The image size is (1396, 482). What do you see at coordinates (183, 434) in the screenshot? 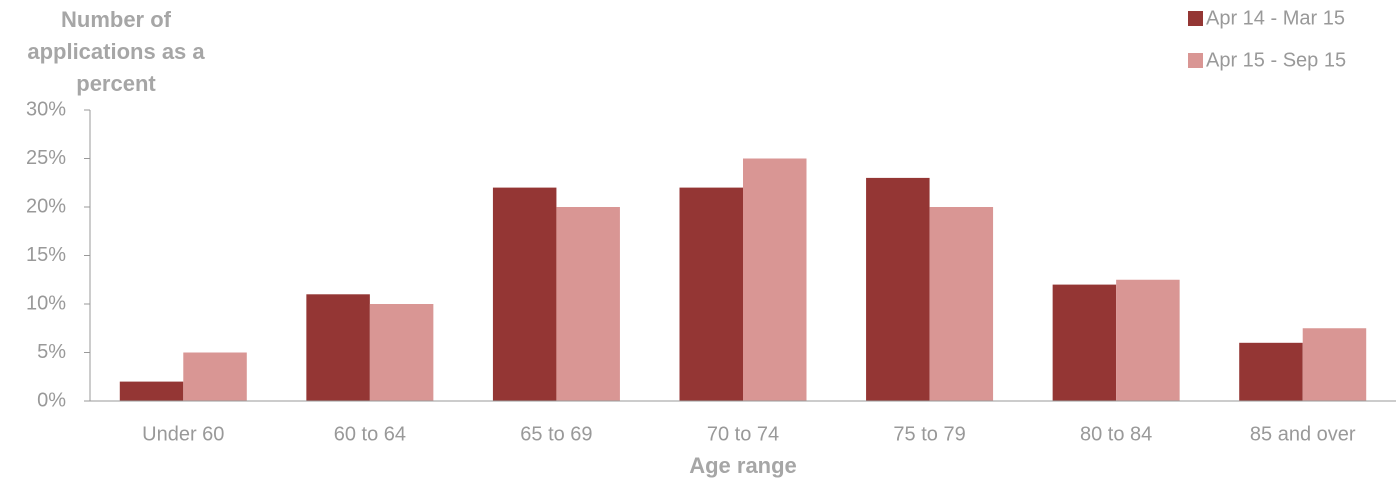
I see `x-tick-label: Under 60` at bounding box center [183, 434].